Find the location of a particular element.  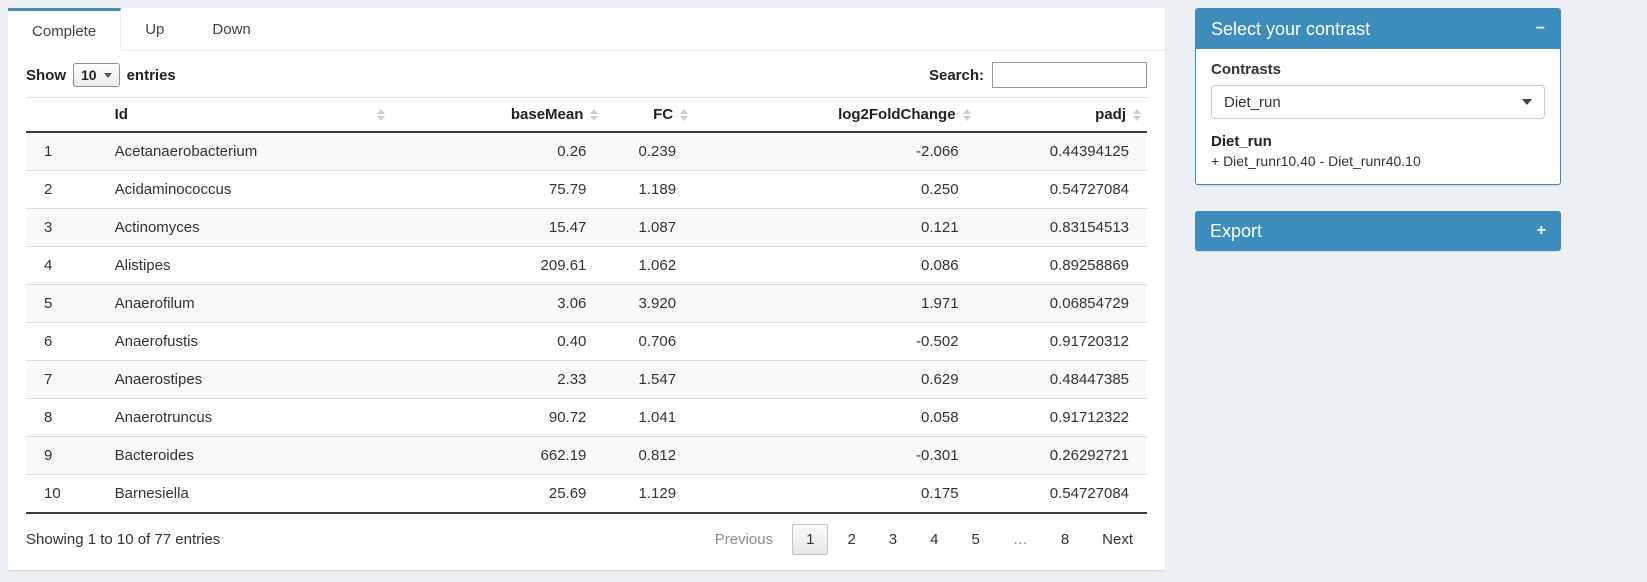

column-header-fc: FC is located at coordinates (649, 115).